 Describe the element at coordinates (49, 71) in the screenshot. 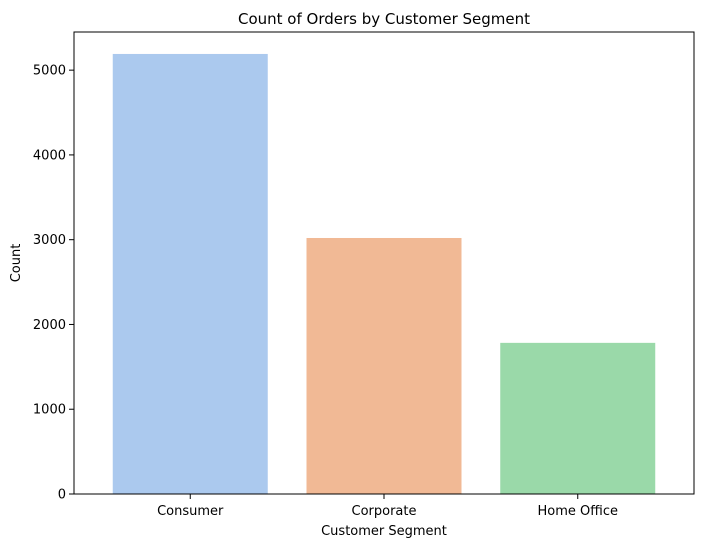

I see `y-tick-label: 5000` at that location.